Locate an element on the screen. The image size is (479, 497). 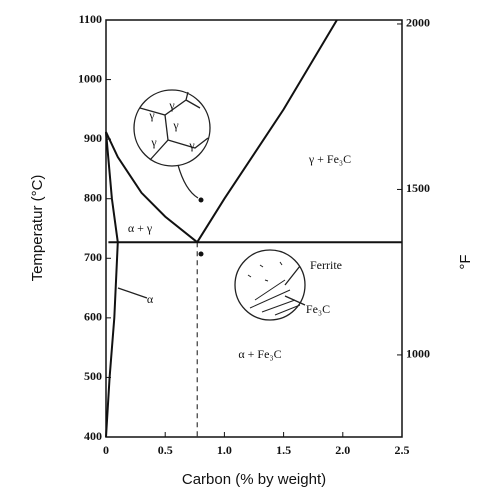
x-tick-label: 1.0 is located at coordinates (224, 450).